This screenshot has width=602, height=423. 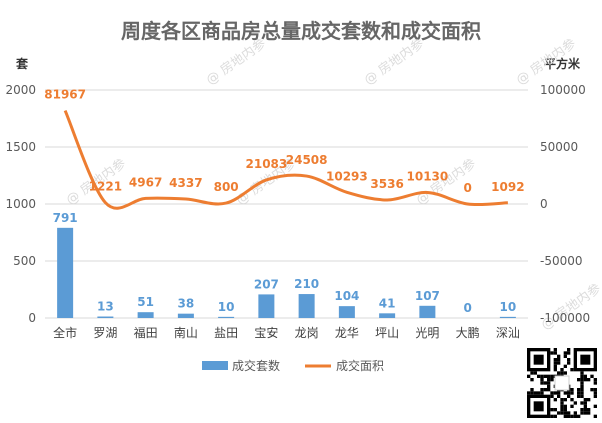 I want to click on bar-data-label: 791, so click(x=65, y=218).